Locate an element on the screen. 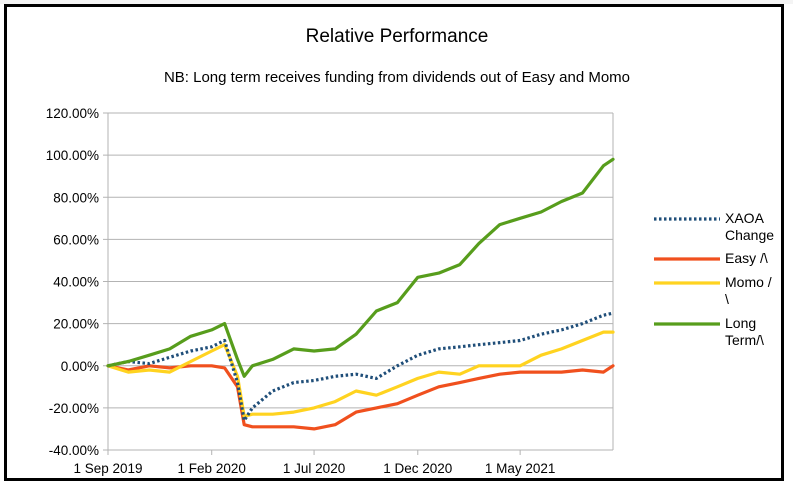 This screenshot has width=793, height=491. x-tick-label: 1 Feb 2020 is located at coordinates (212, 468).